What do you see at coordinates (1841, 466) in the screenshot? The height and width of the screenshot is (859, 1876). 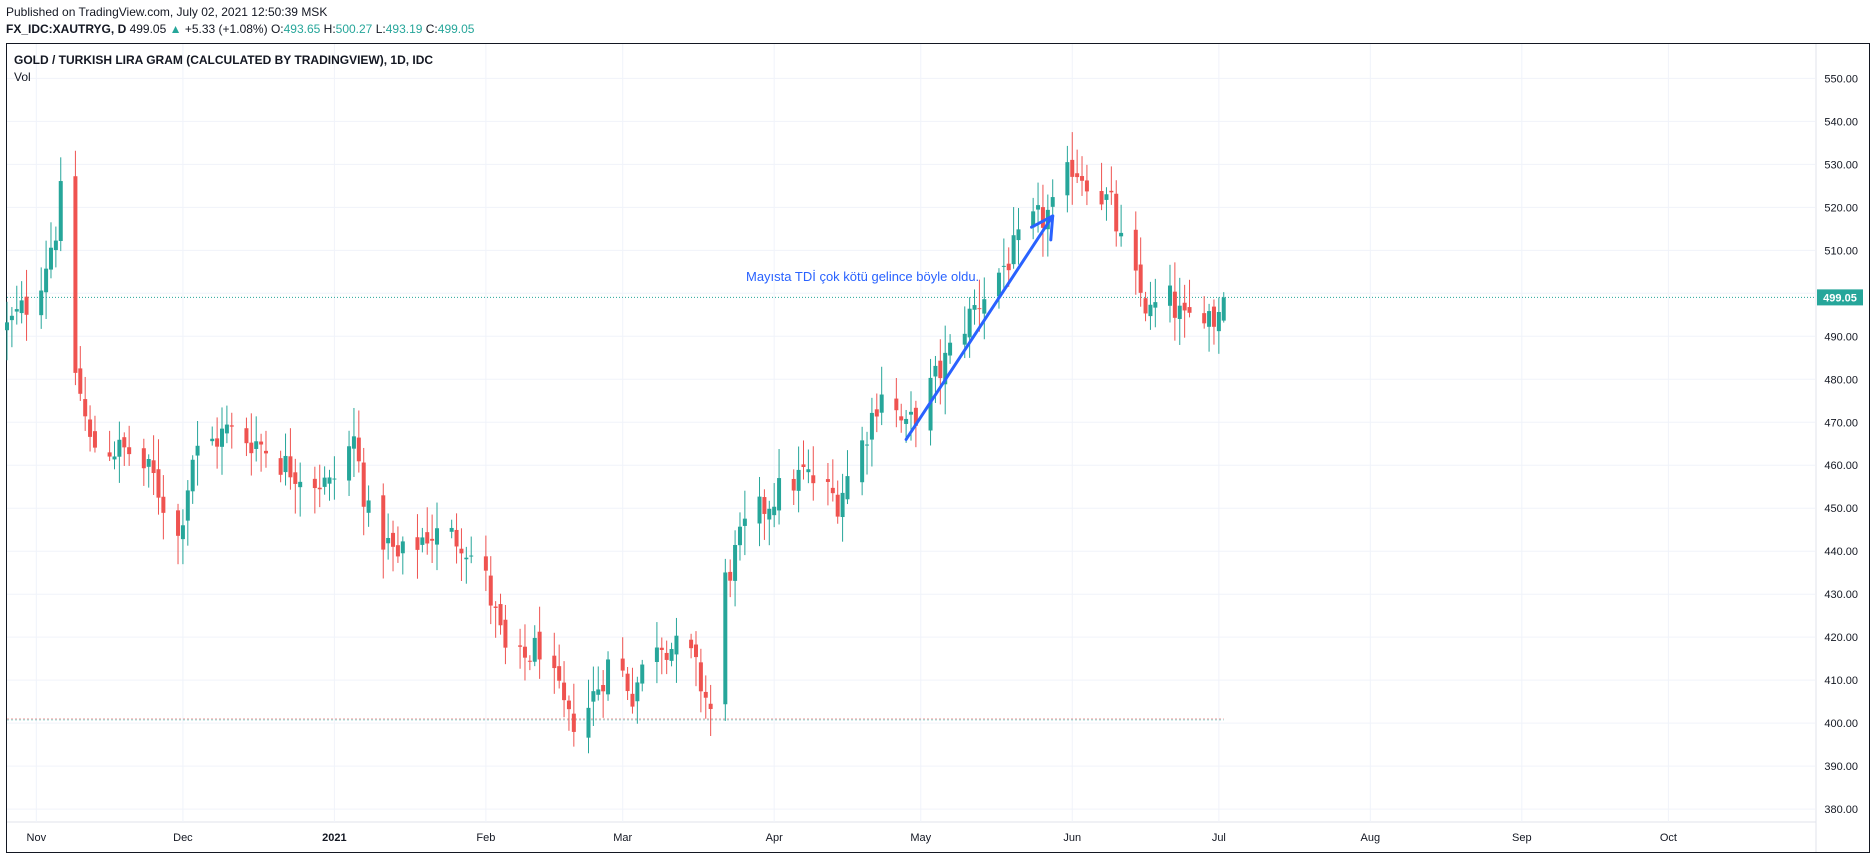 I see `y-tick-label: 460.00` at bounding box center [1841, 466].